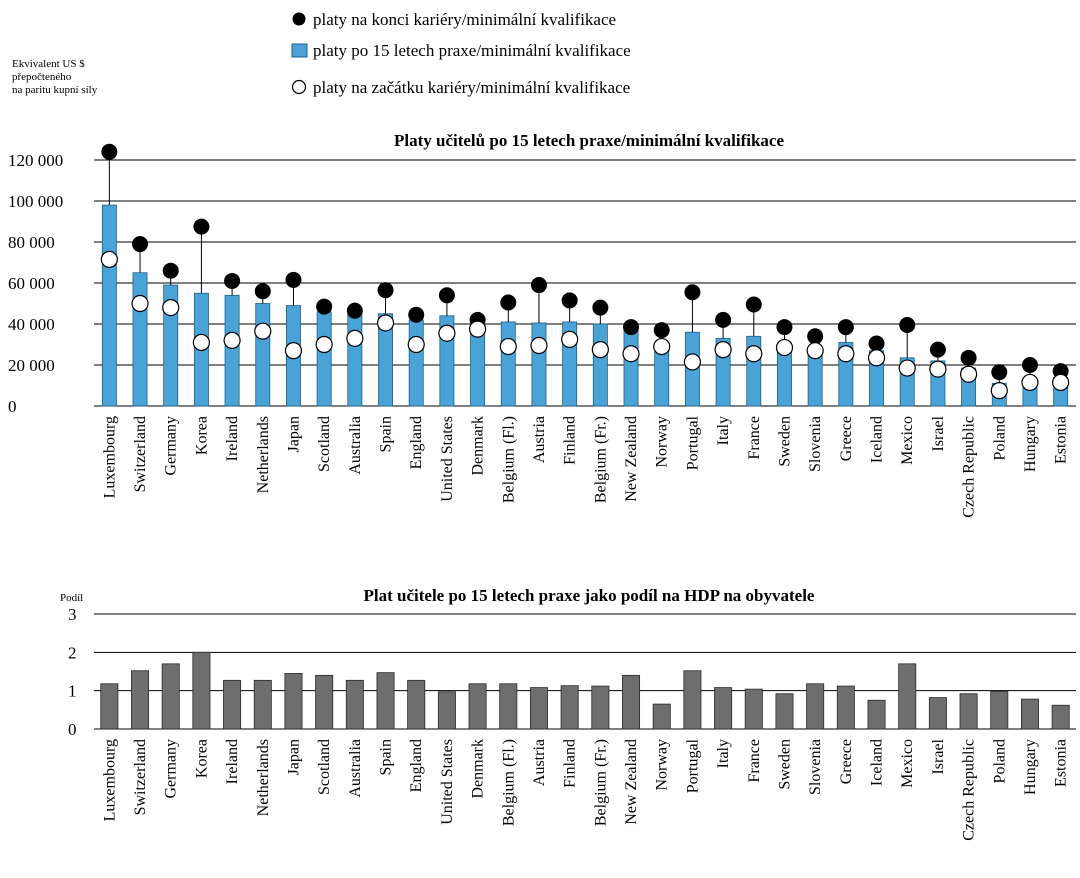  Describe the element at coordinates (999, 391) in the screenshot. I see `career-start-marker-poland` at that location.